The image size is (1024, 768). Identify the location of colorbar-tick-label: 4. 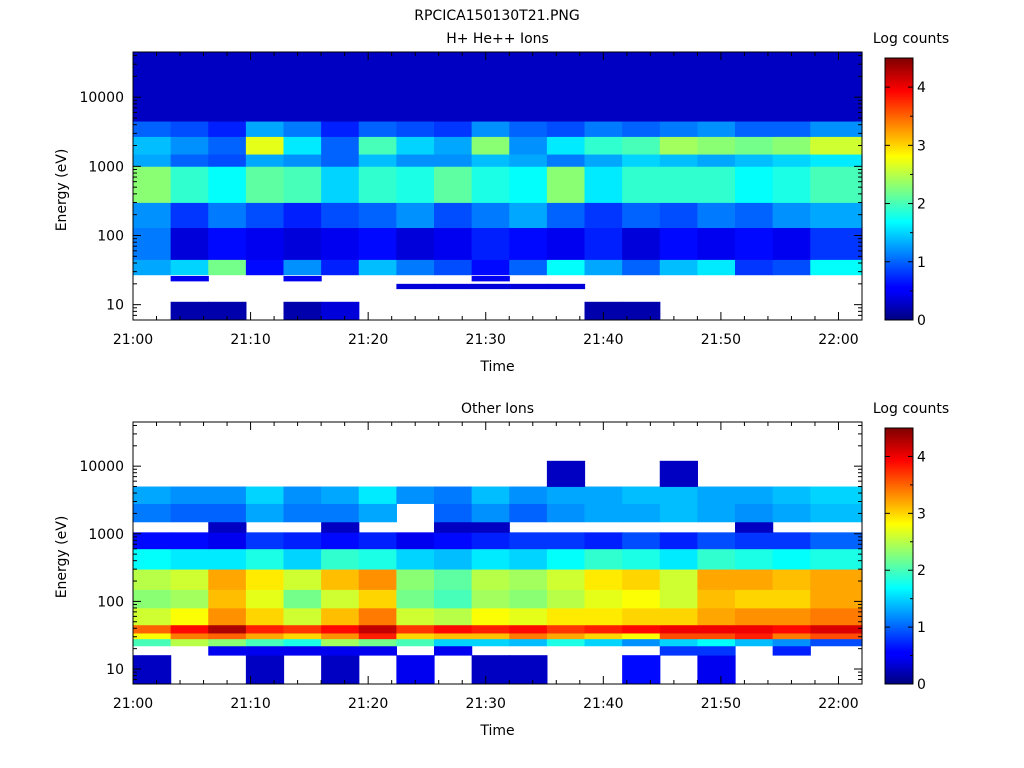
(921, 457).